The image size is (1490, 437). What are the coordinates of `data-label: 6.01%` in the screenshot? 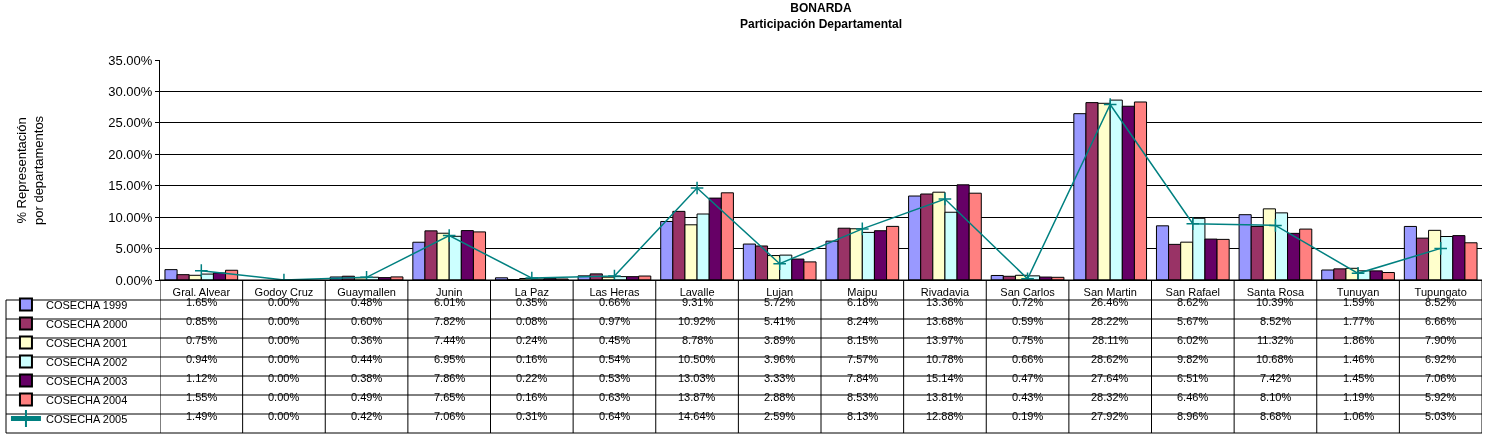 It's located at (450, 302).